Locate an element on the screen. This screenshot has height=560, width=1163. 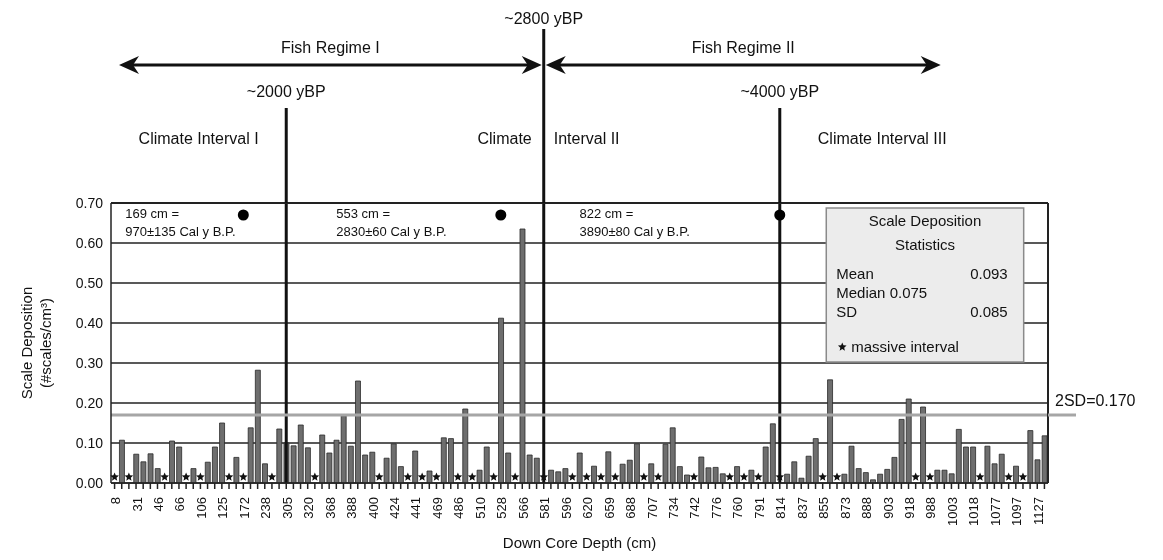
x-tick-label: 855 is located at coordinates (824, 508).